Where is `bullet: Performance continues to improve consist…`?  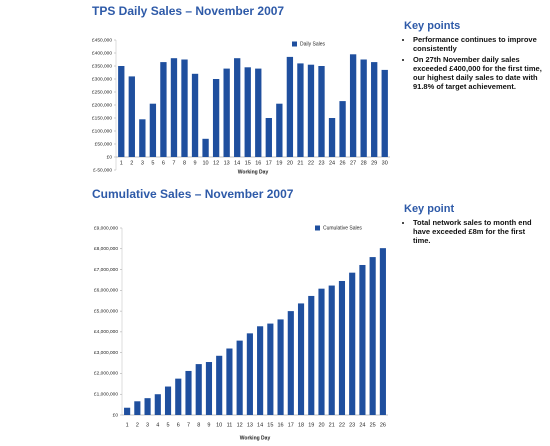
bullet: Performance continues to improve consist… is located at coordinates (478, 44).